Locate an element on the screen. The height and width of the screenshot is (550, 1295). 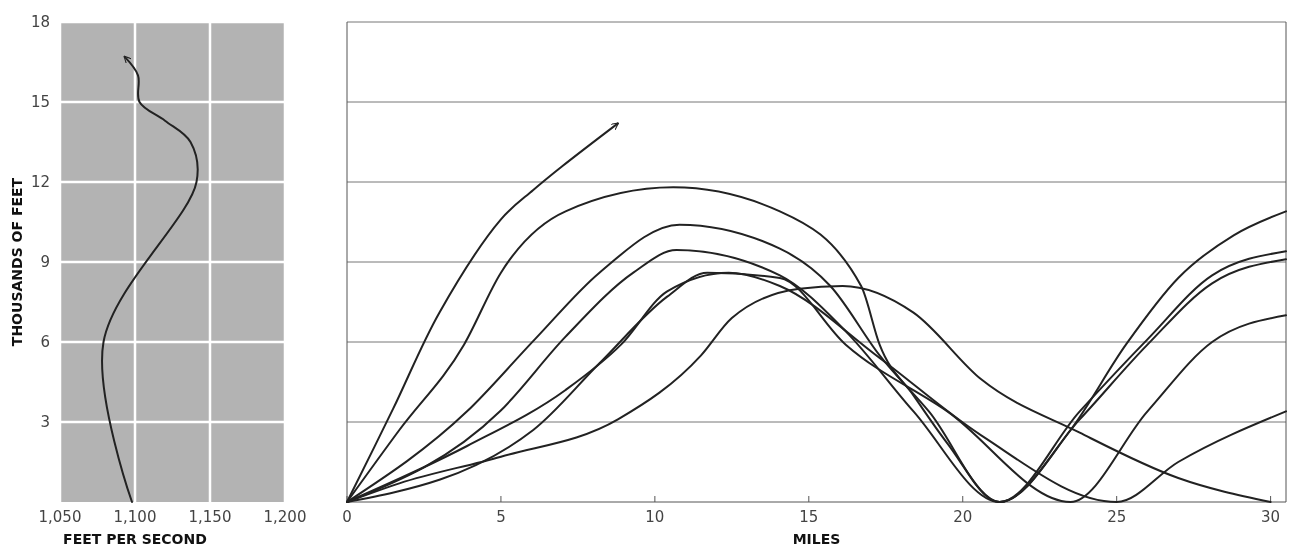
x-tick-label: 20 is located at coordinates (963, 517).